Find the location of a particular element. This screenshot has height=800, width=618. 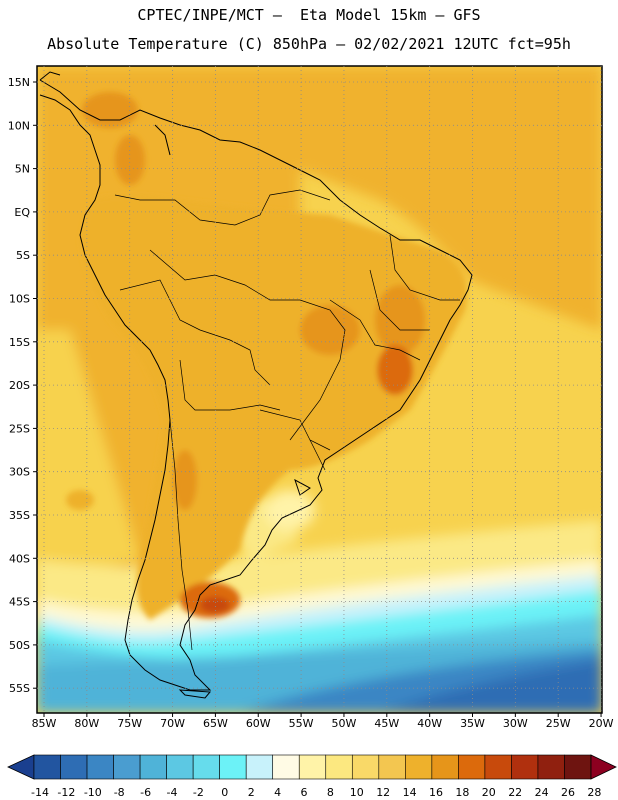

lat-label: 20S is located at coordinates (19, 385).